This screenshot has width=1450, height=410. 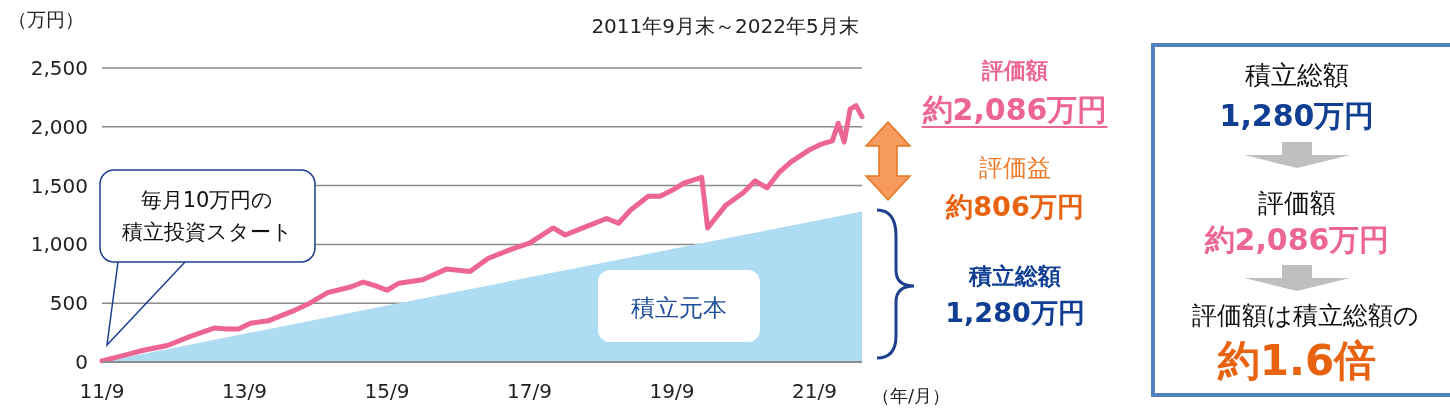 What do you see at coordinates (102, 391) in the screenshot?
I see `x-tick-label: 11/9` at bounding box center [102, 391].